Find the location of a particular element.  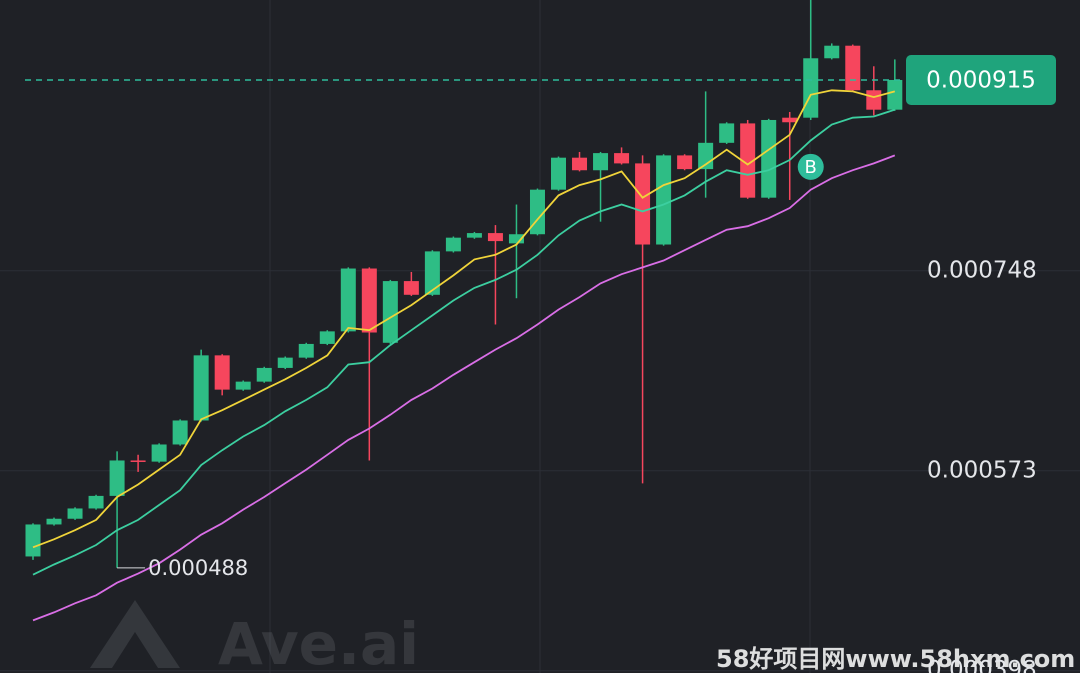

logo-shape is located at coordinates (135, 634).